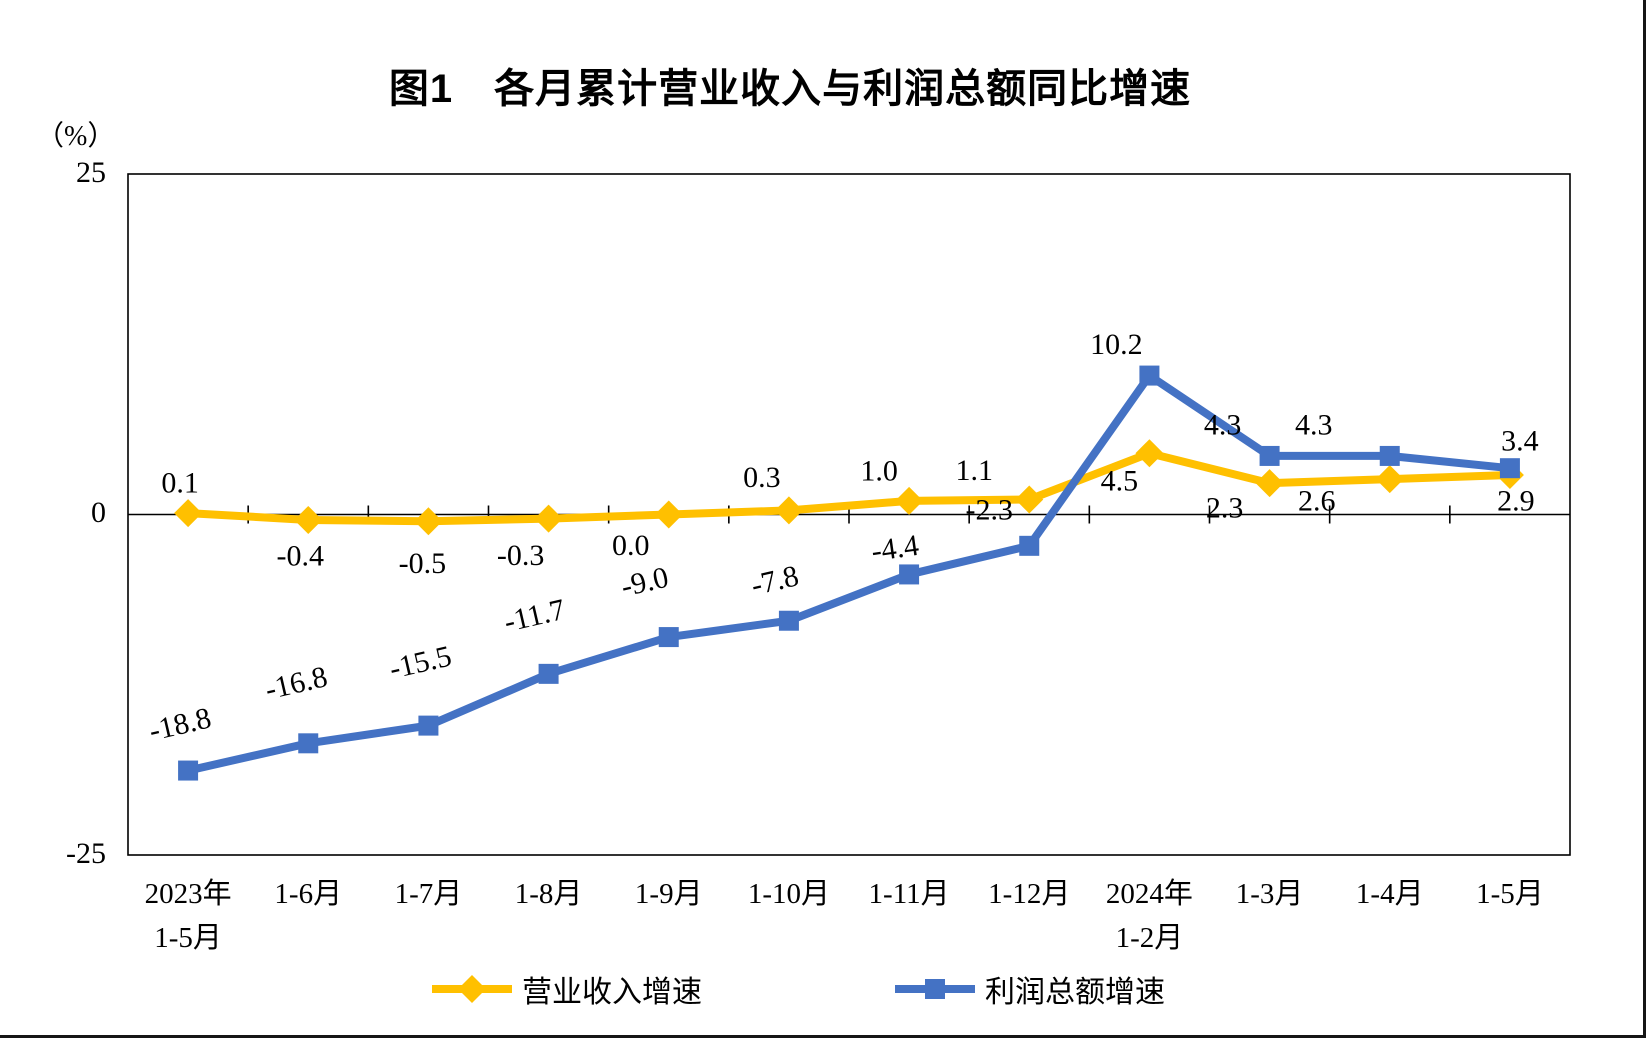 The height and width of the screenshot is (1038, 1646). What do you see at coordinates (935, 989) in the screenshot?
I see `profit-line-square-icon` at bounding box center [935, 989].